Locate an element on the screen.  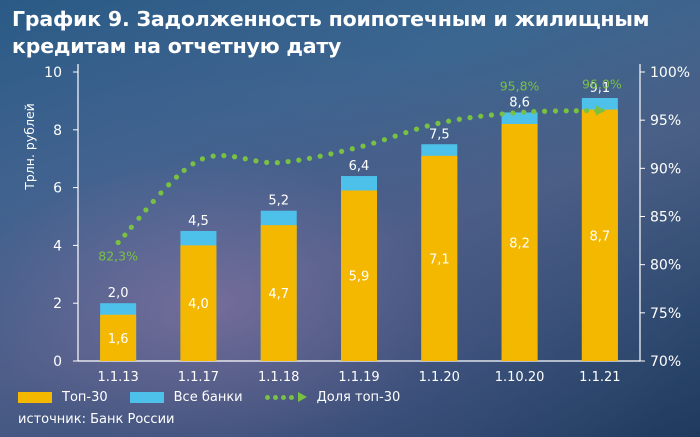
legend-label-share: Доля топ-30 is located at coordinates (358, 397).